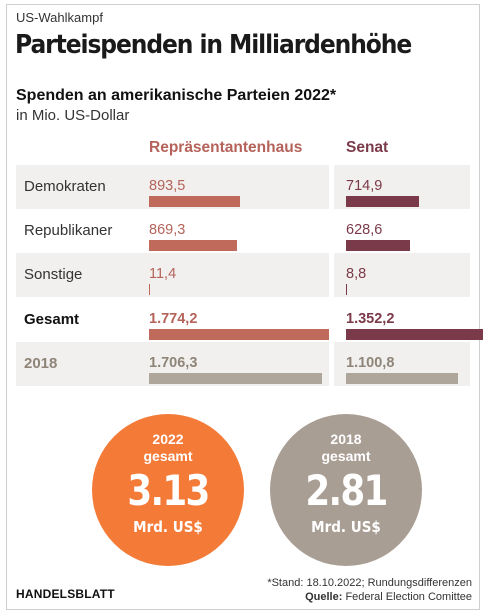  I want to click on row-label: Gesamt, so click(52, 319).